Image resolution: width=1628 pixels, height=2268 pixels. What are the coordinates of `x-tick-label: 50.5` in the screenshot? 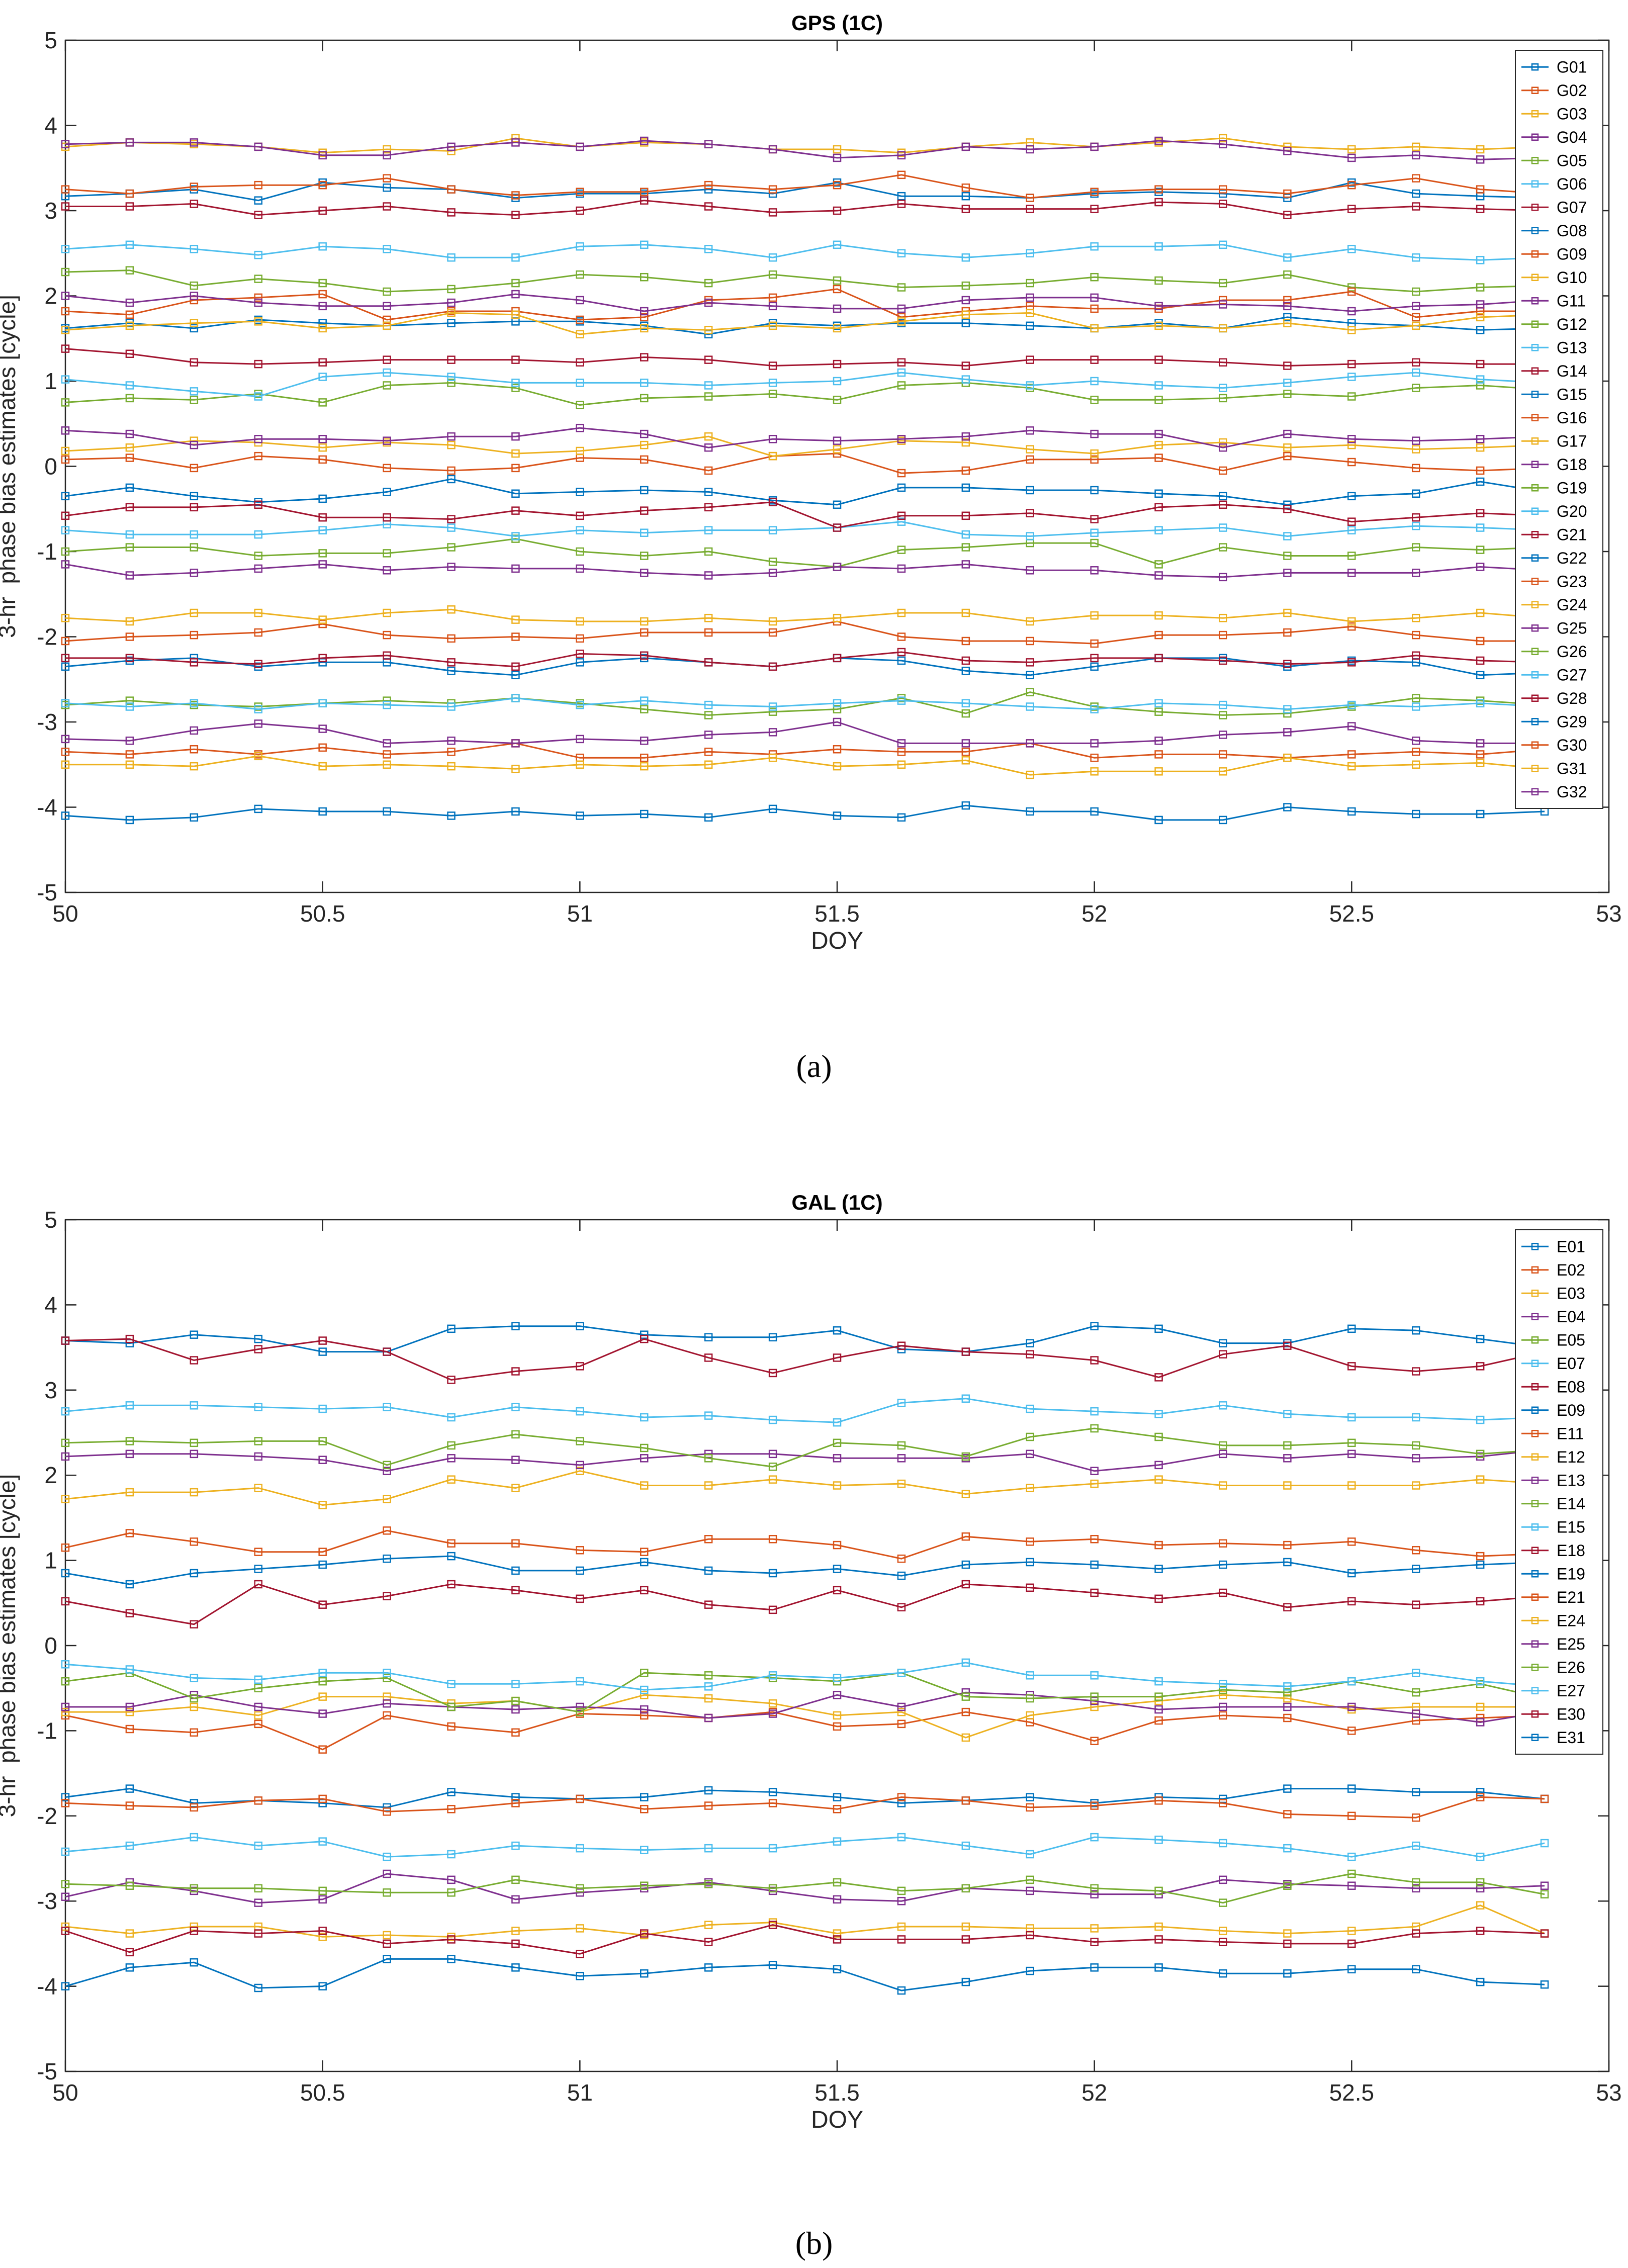 It's located at (322, 2092).